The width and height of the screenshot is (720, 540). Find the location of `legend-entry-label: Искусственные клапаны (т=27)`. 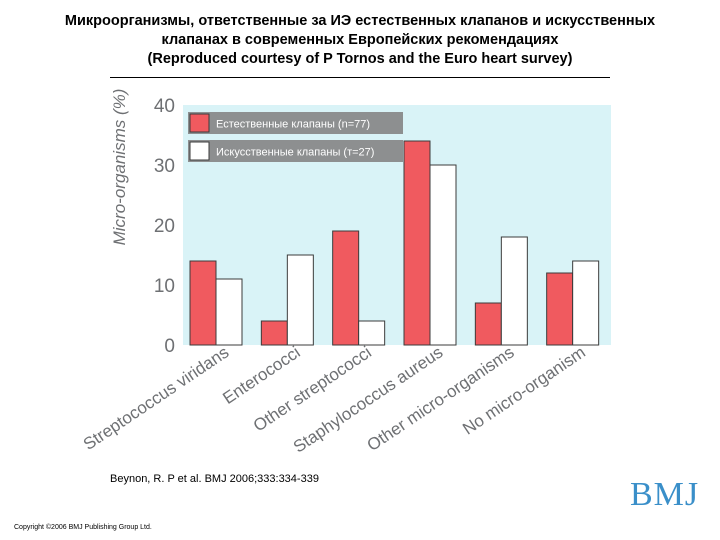

legend-entry-label: Искусственные клапаны (т=27) is located at coordinates (295, 153).